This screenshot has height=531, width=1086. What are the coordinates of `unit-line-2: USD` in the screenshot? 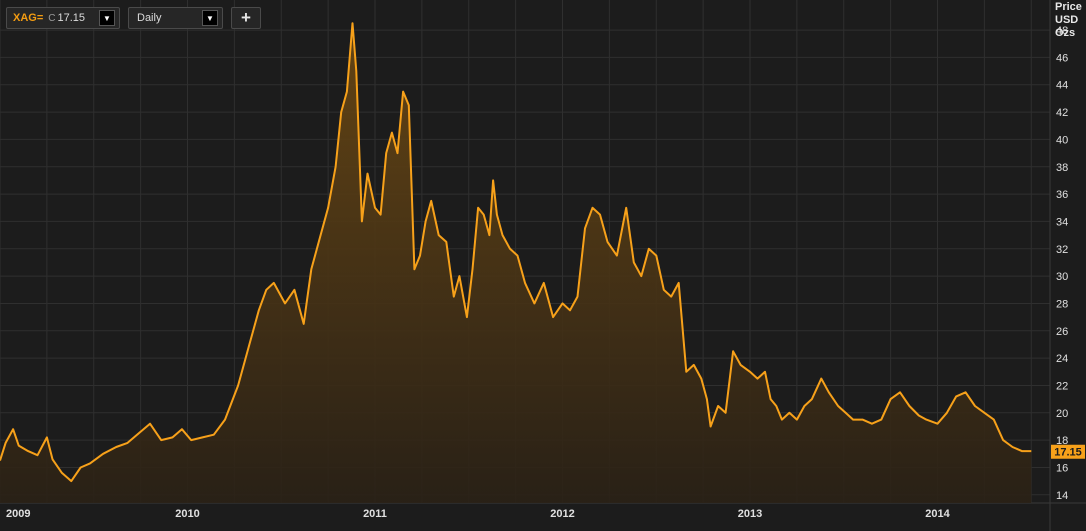 It's located at (1067, 20).